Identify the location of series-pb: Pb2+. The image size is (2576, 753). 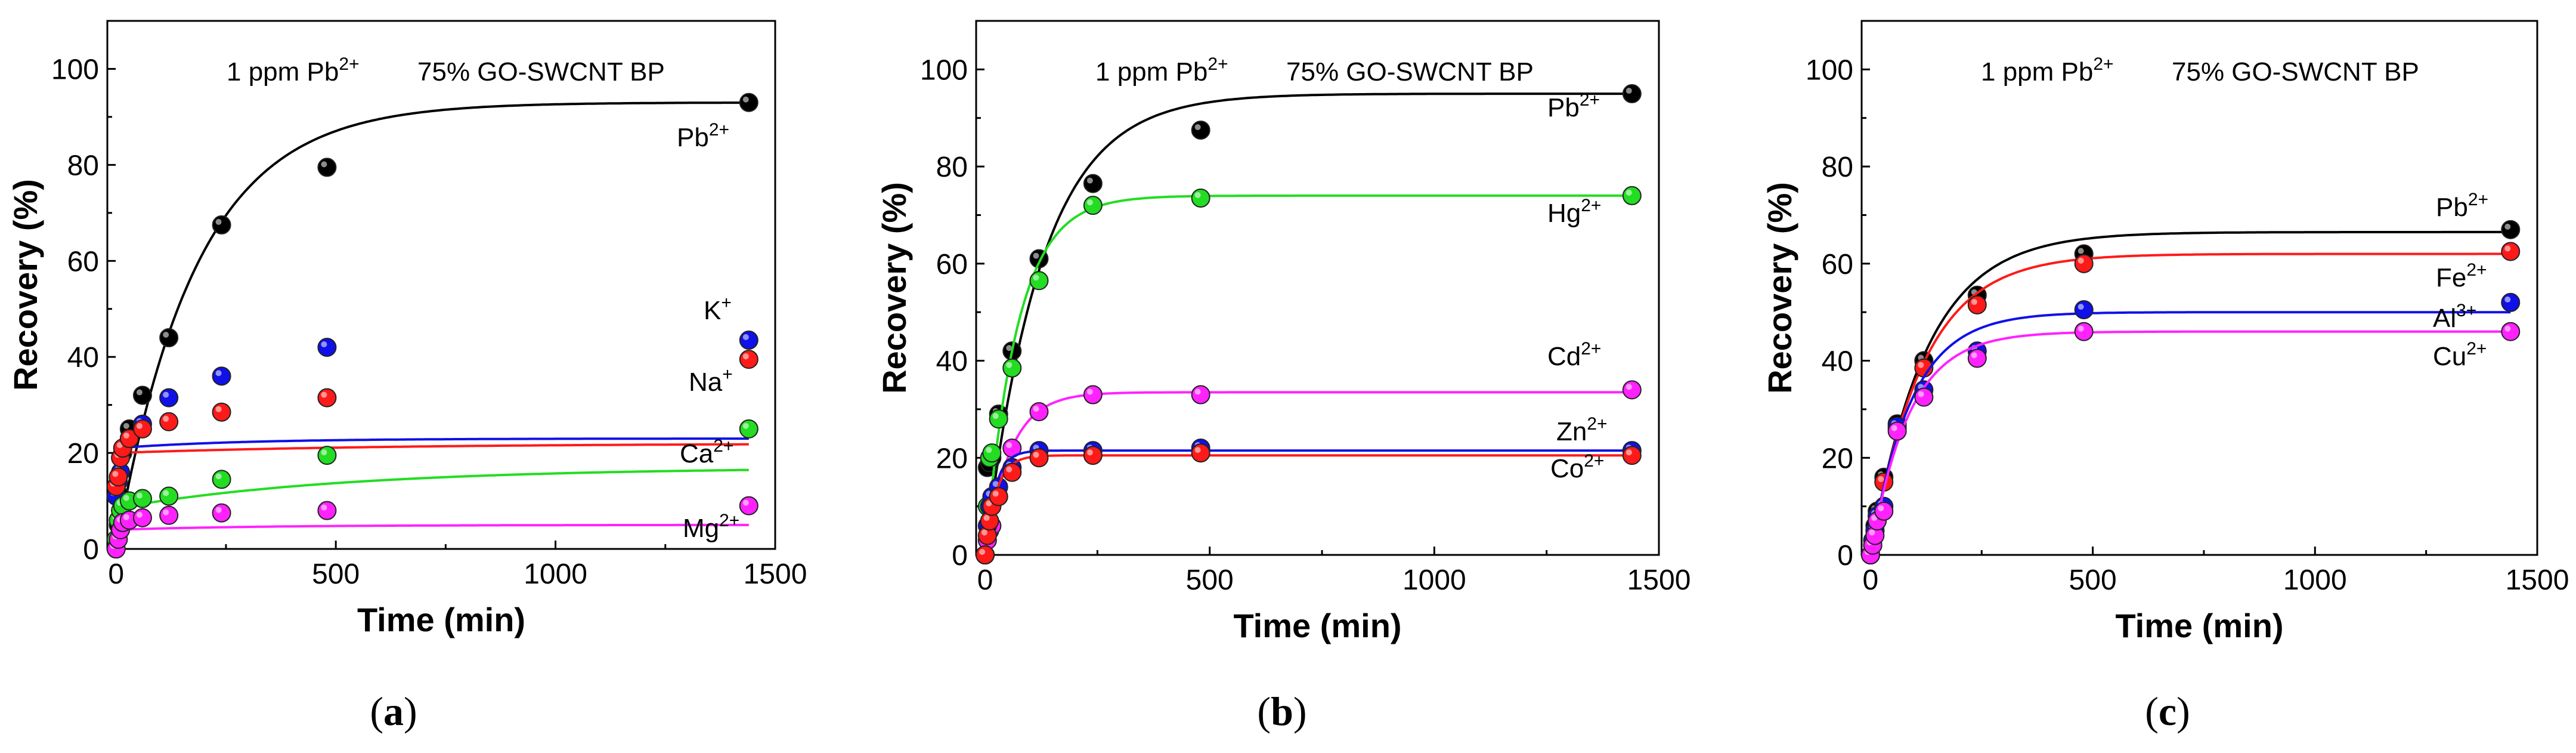
(2191, 377).